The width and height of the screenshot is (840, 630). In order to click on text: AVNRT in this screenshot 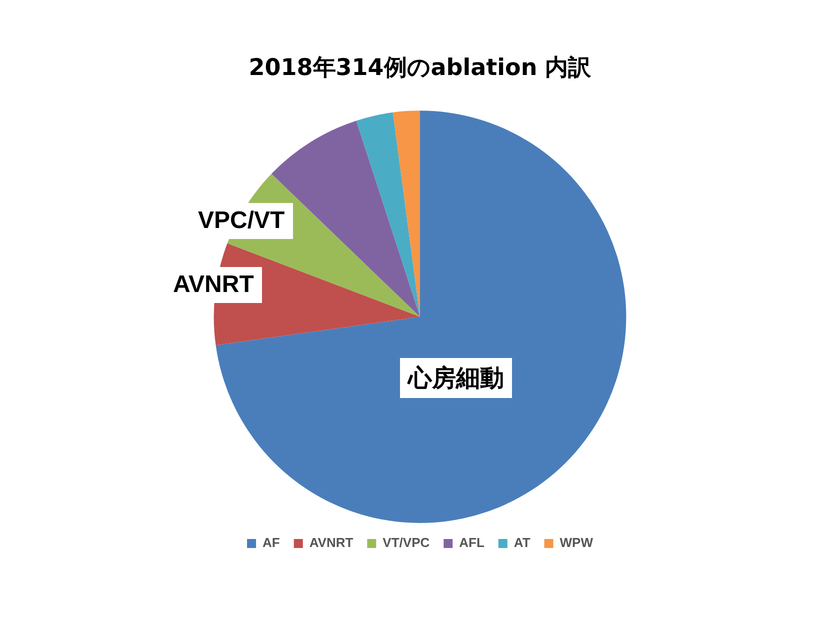, I will do `click(213, 285)`.